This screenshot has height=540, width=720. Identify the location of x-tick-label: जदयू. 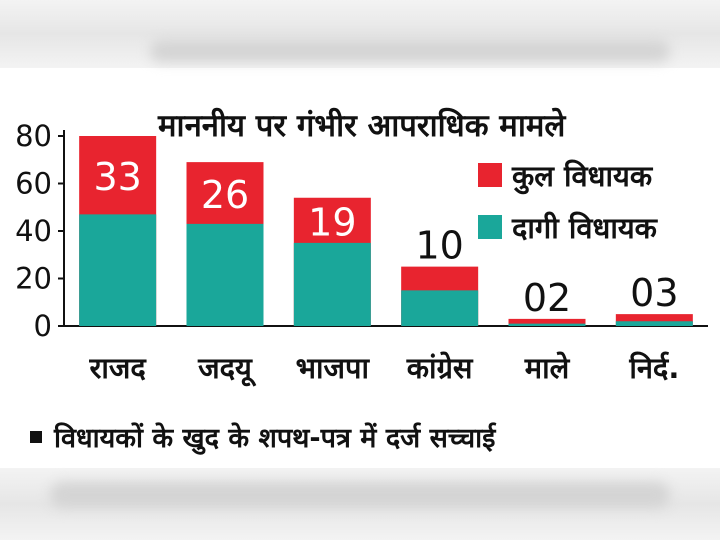
(227, 369).